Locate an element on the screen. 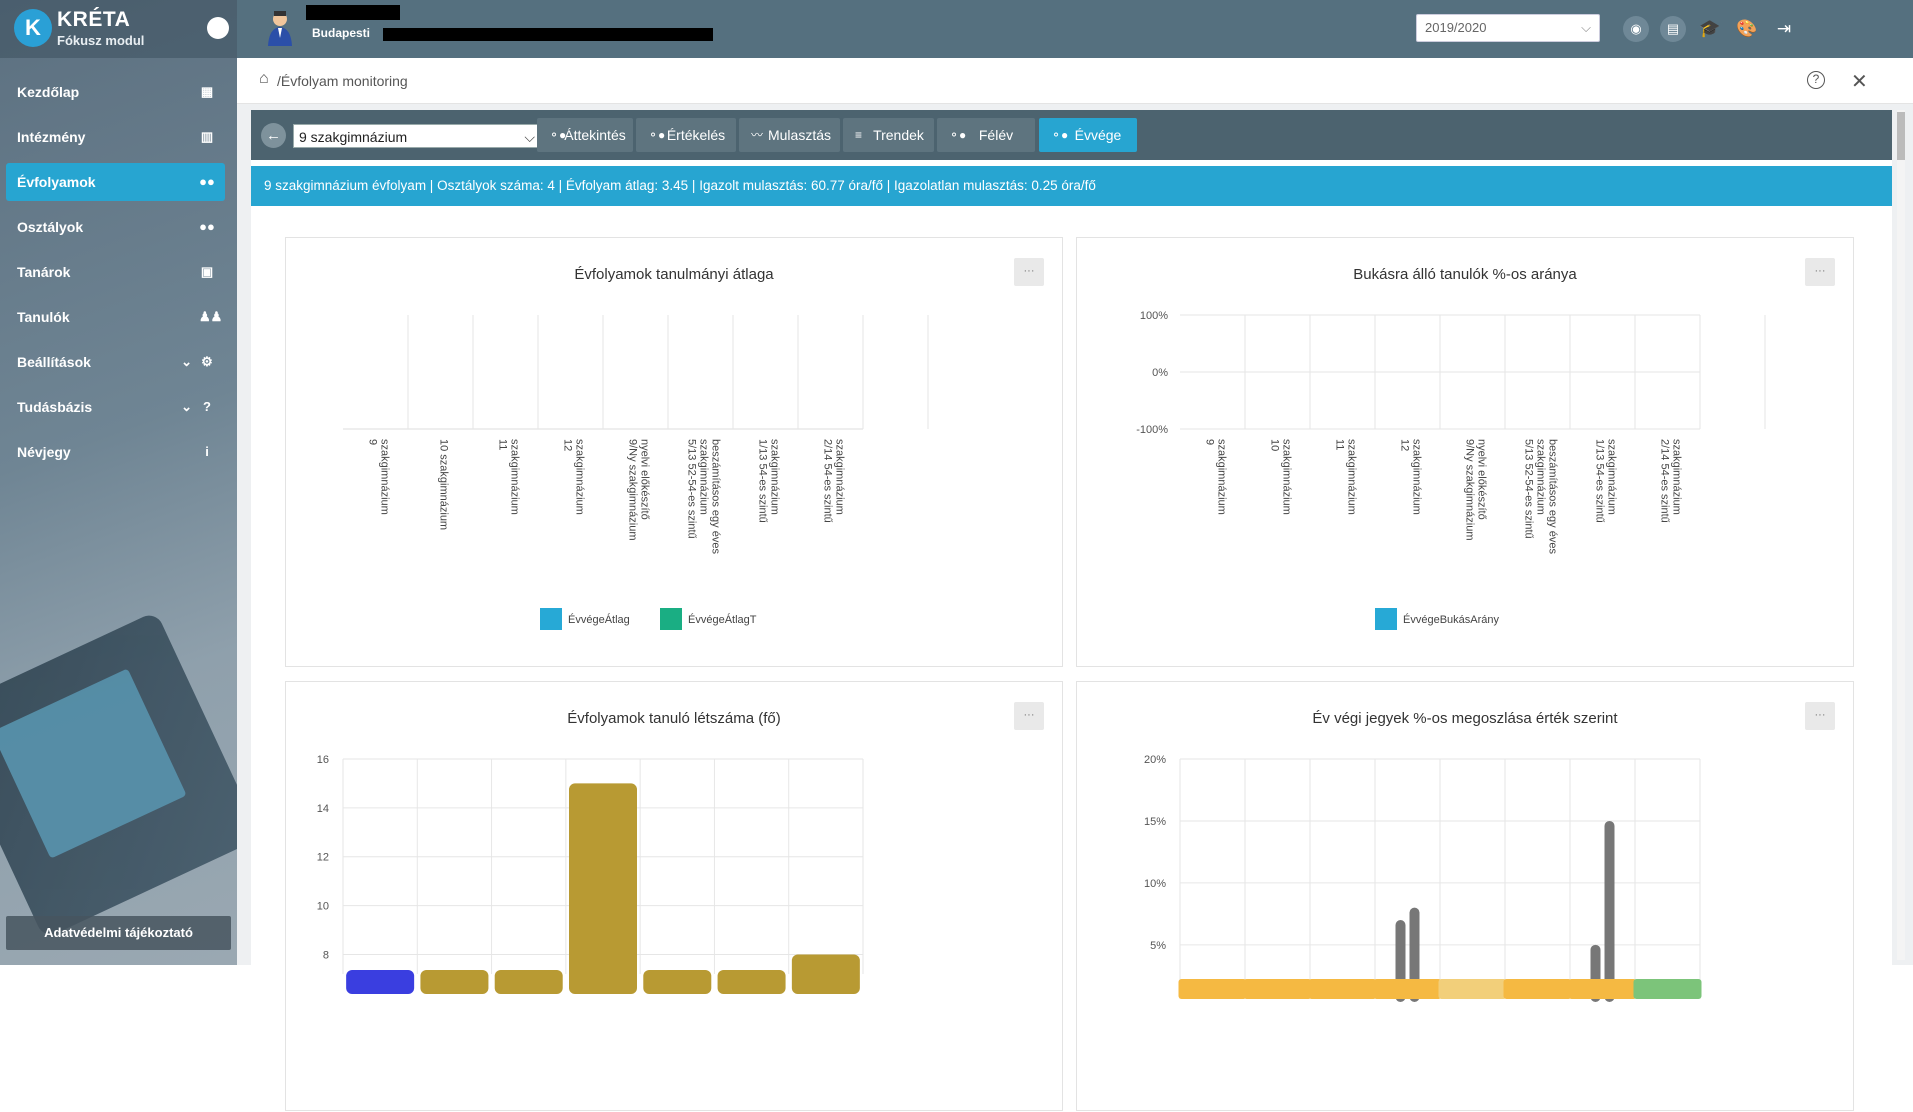  dashboard-icon: ▦ is located at coordinates (207, 91).